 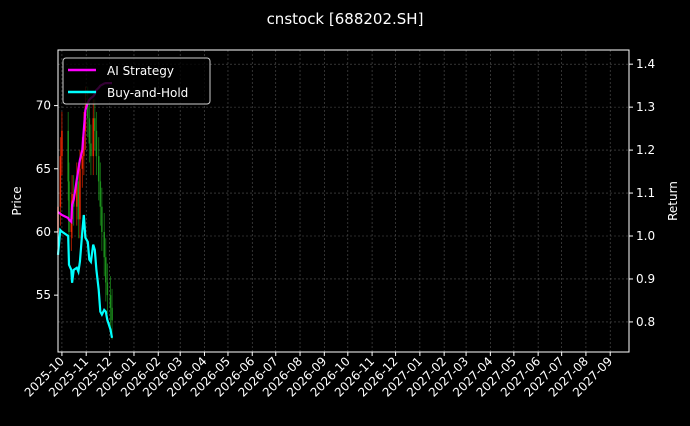 What do you see at coordinates (17, 200) in the screenshot?
I see `left-axis-label: Price` at bounding box center [17, 200].